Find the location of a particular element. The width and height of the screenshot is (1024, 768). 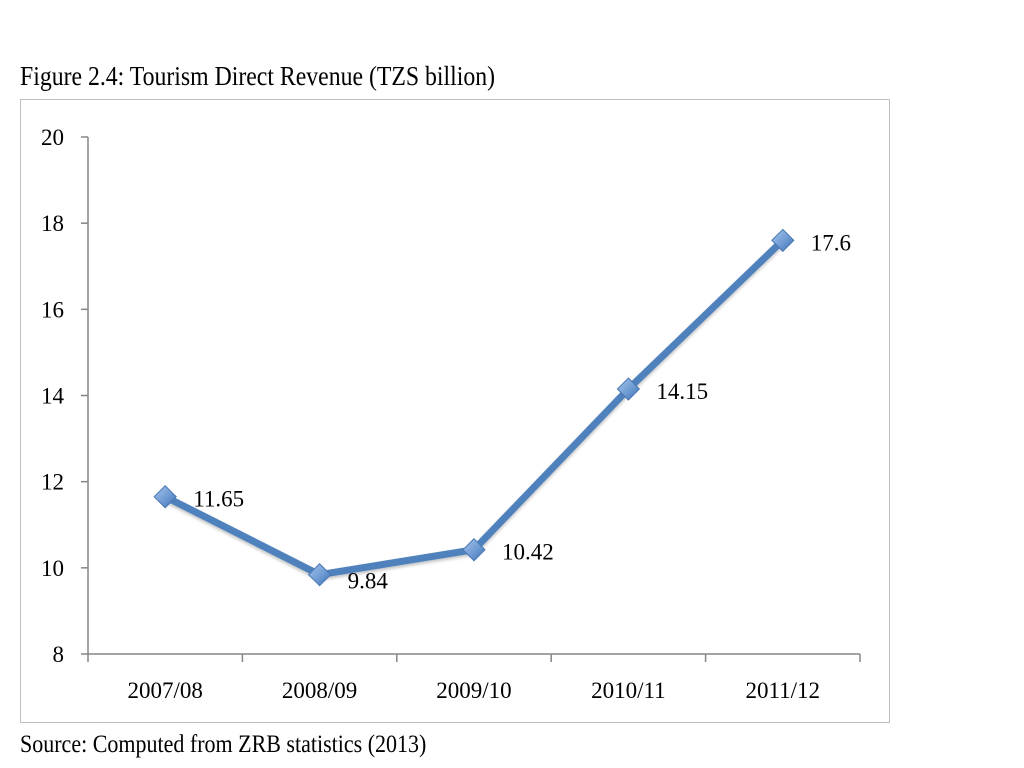

x-tick-label: 2008/09 is located at coordinates (319, 690).